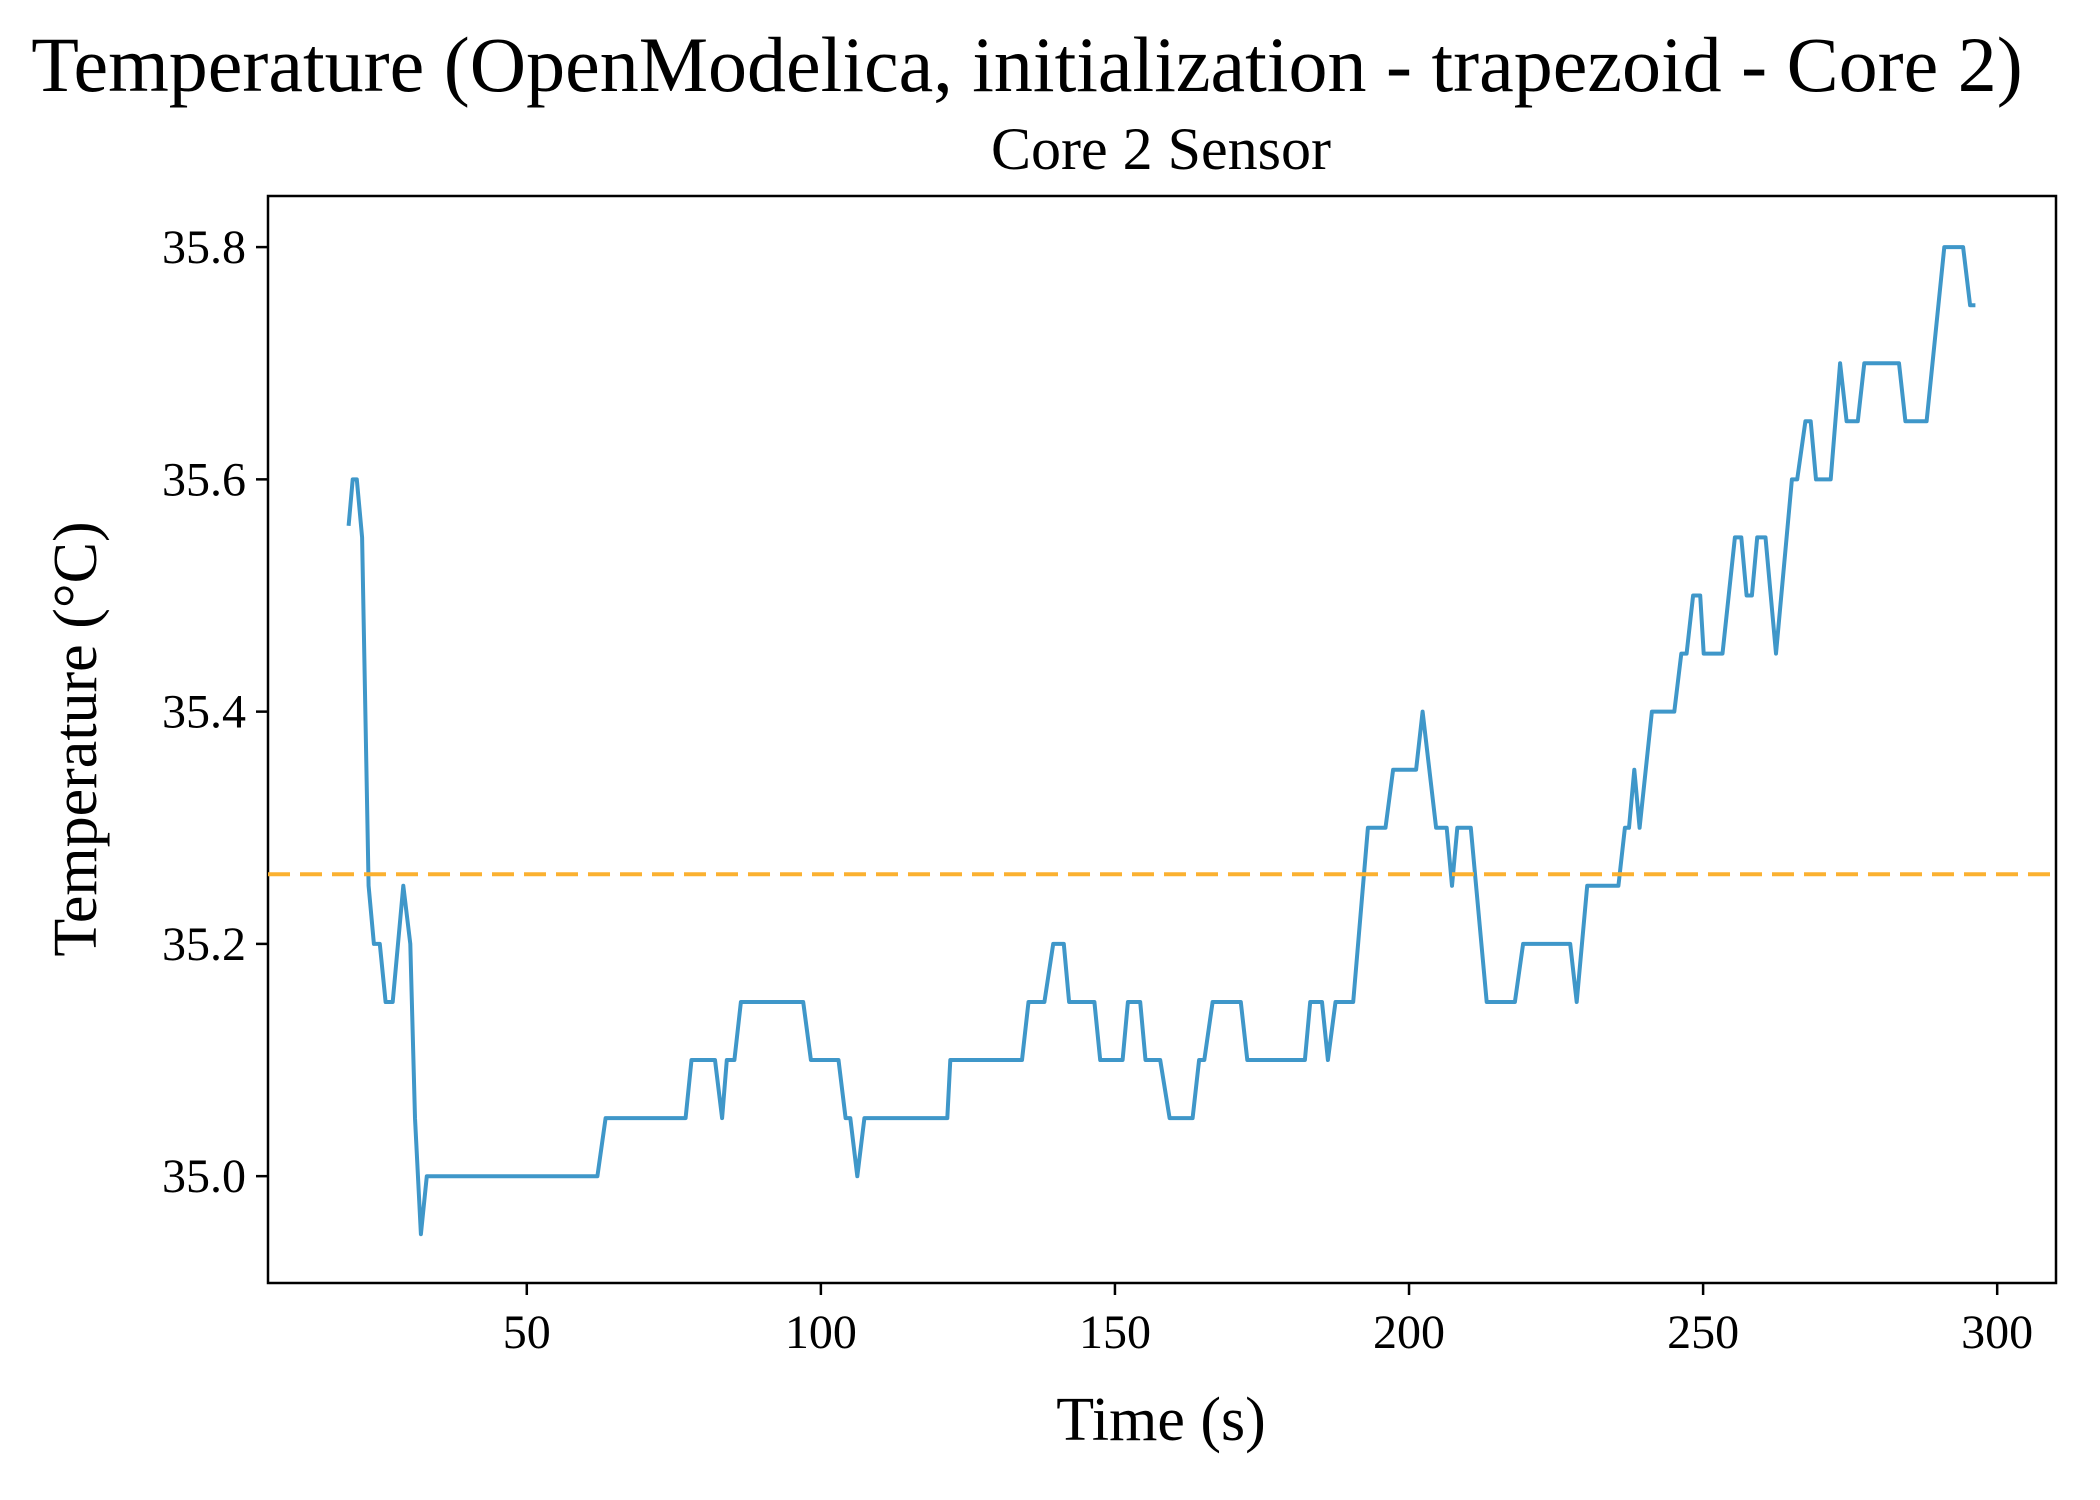  I want to click on x-tick-label: 300, so click(1997, 1332).